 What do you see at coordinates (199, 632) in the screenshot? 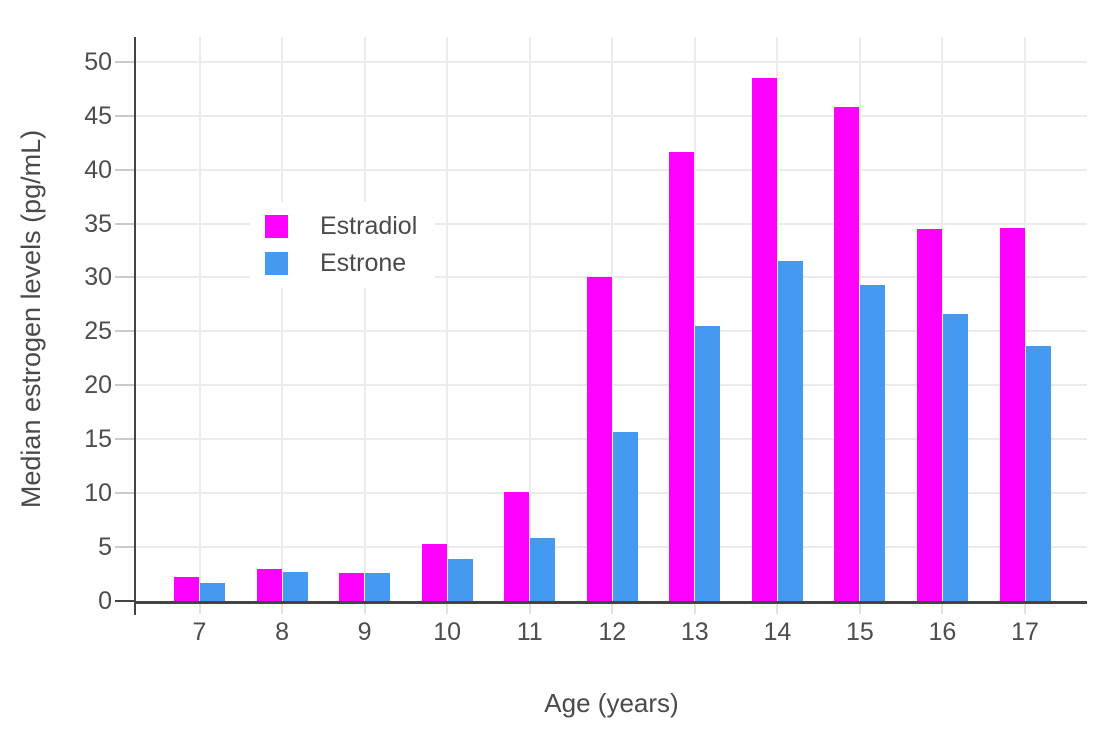
I see `x-tick-label: 7` at bounding box center [199, 632].